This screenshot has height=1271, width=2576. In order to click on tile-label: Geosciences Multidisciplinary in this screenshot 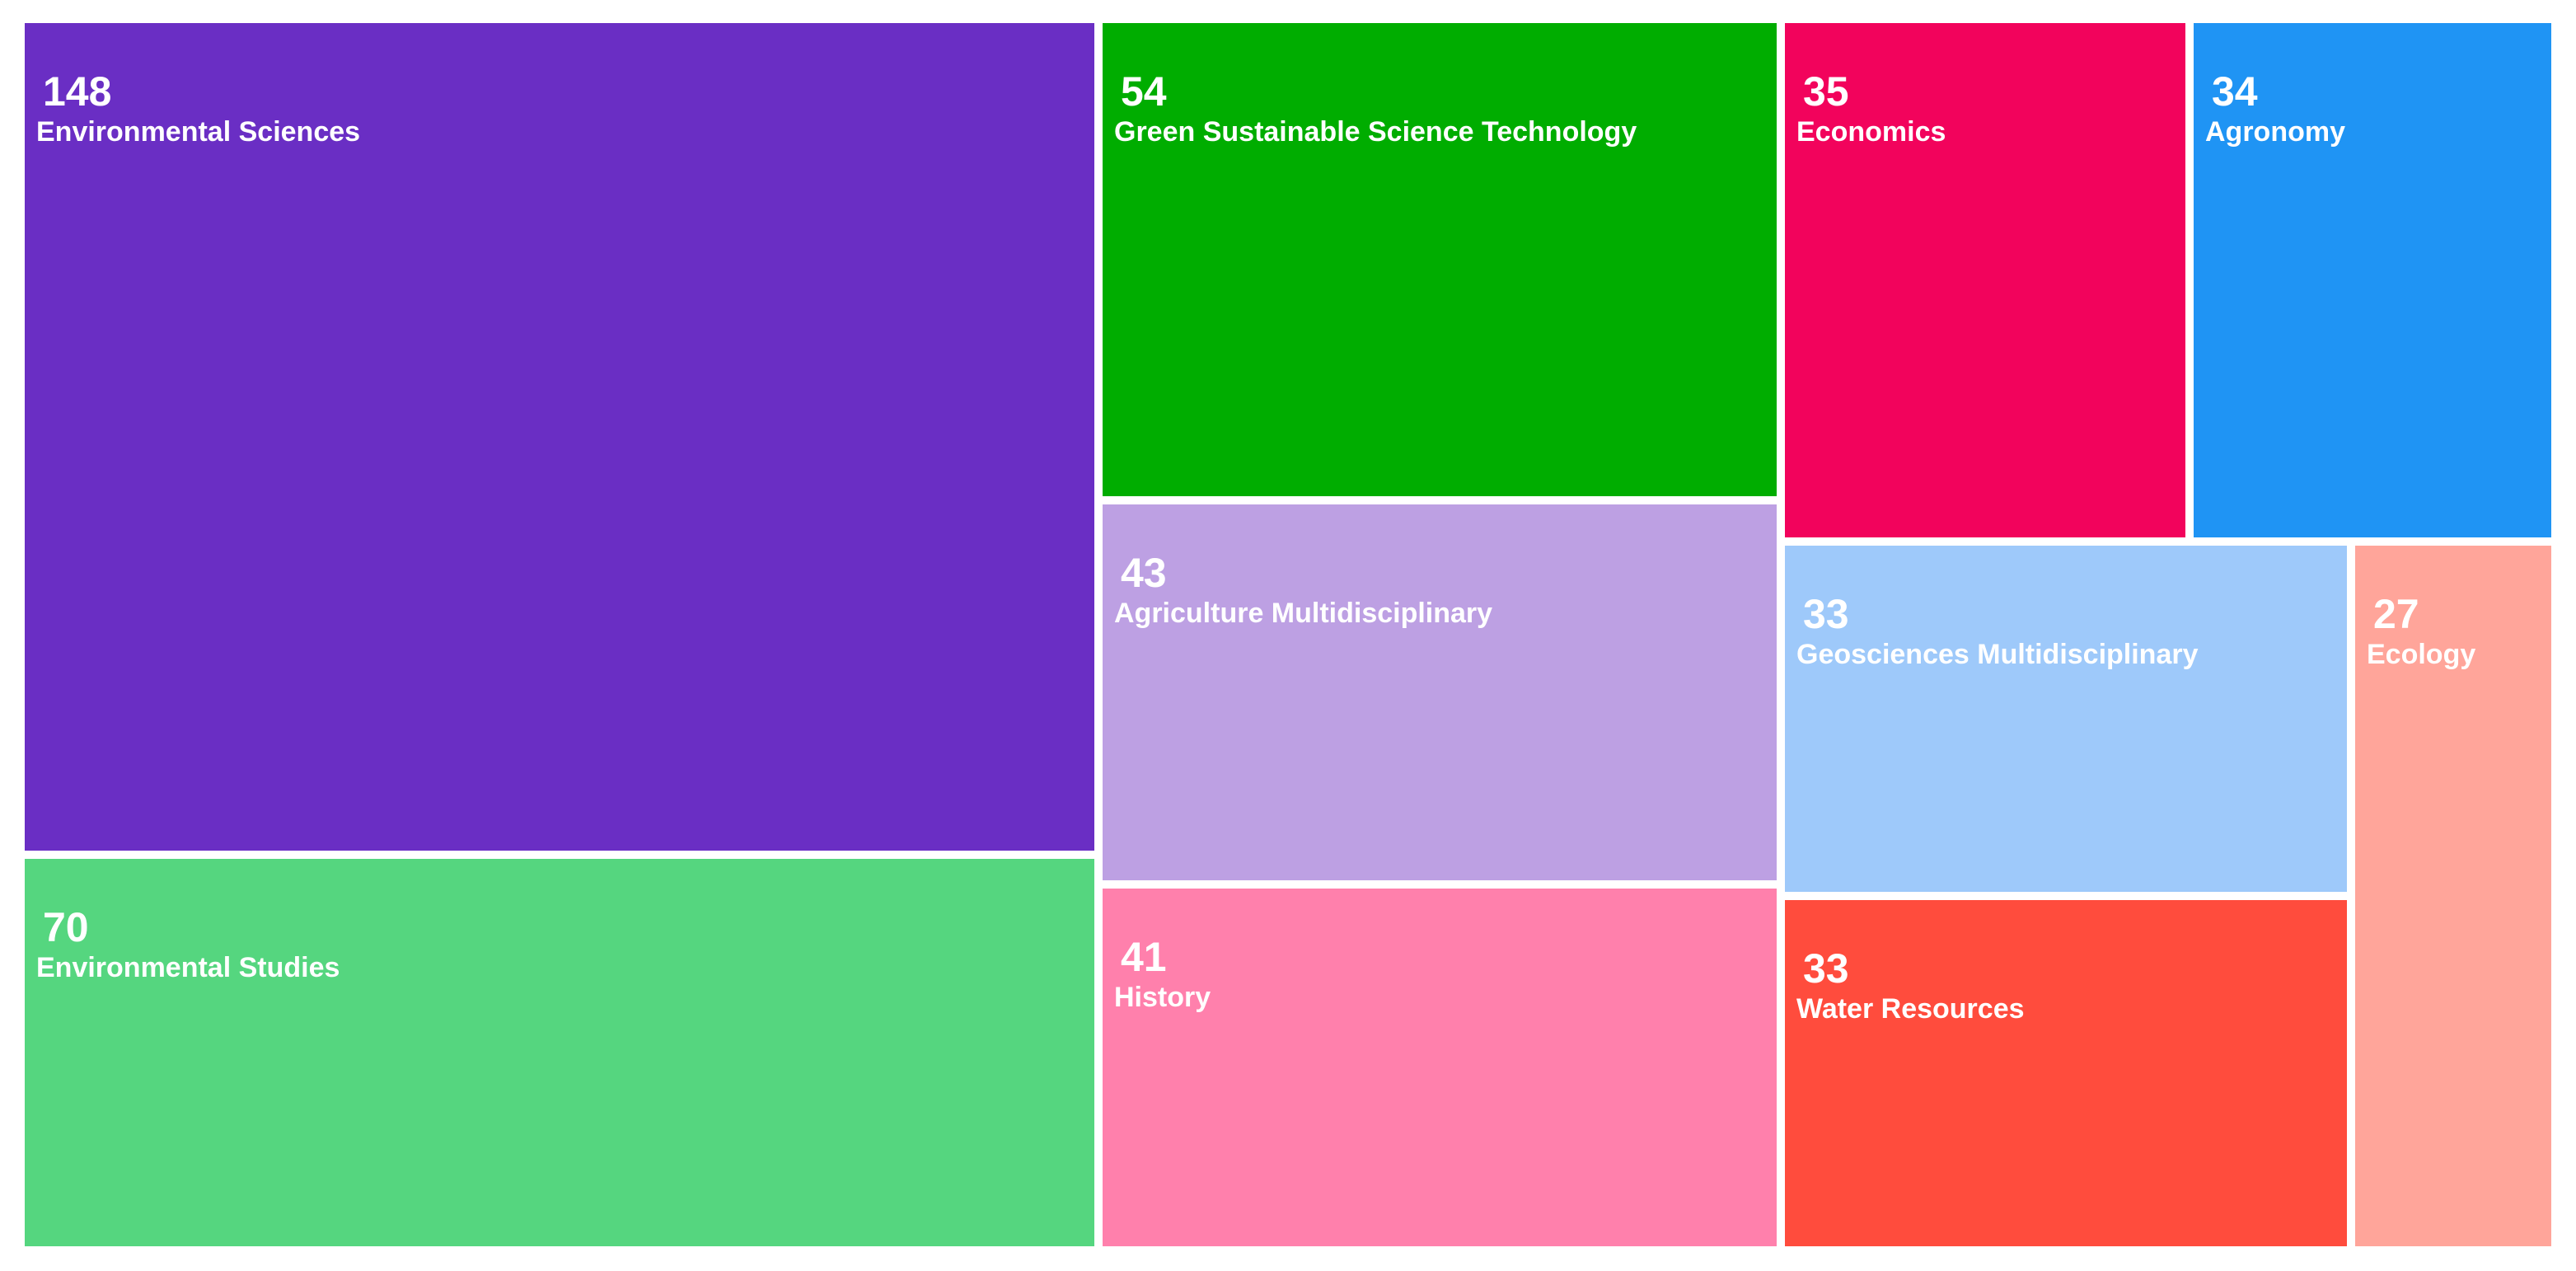, I will do `click(1997, 654)`.